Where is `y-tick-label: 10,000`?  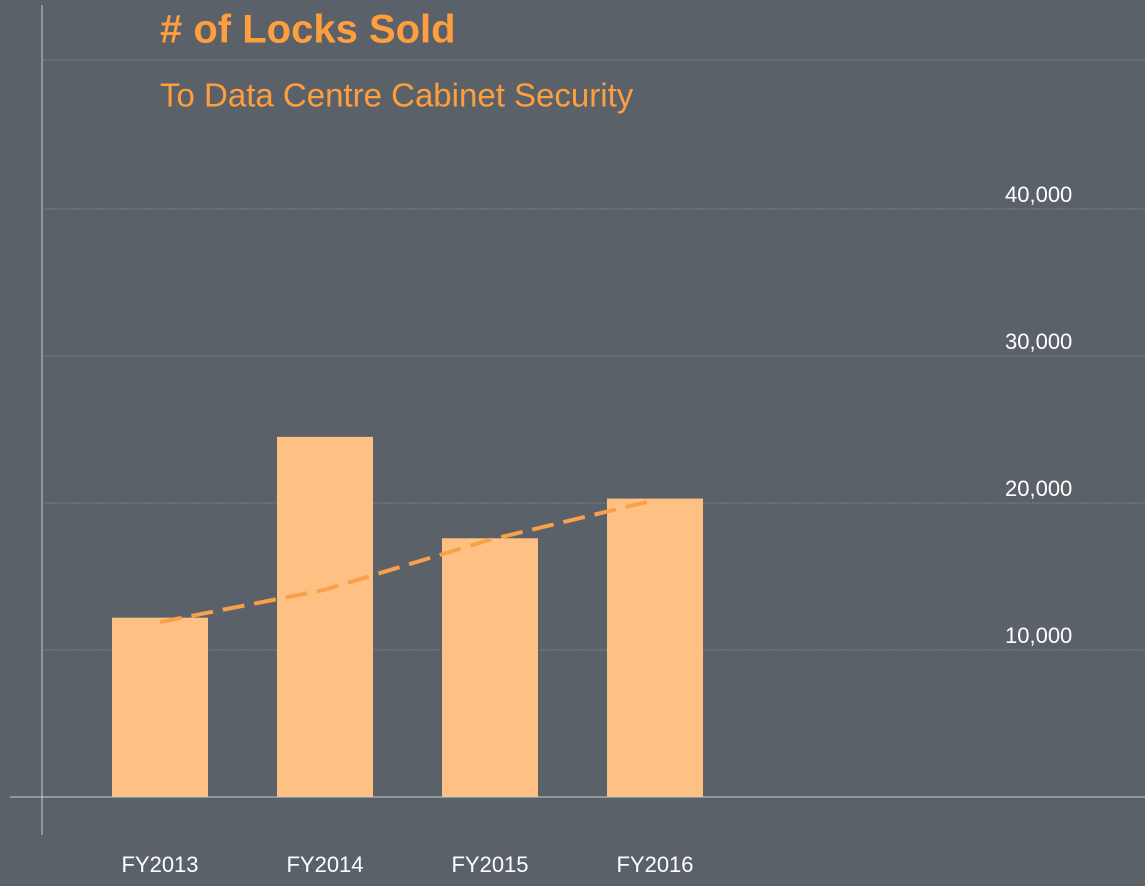 y-tick-label: 10,000 is located at coordinates (1038, 635).